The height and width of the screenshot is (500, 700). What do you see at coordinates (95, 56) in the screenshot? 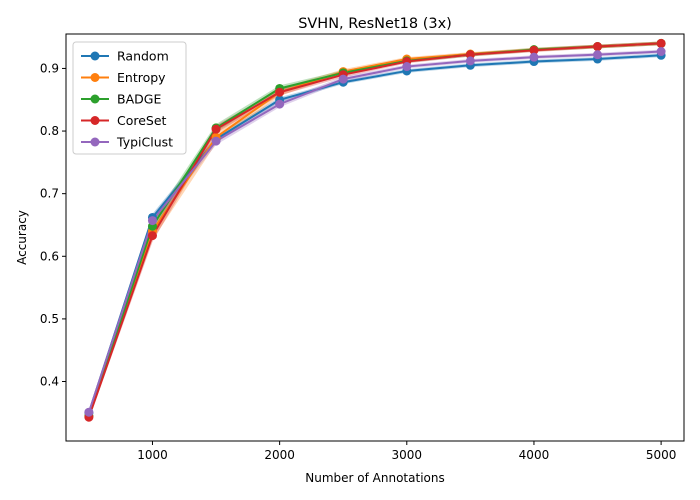
I see `legend-marker-random` at bounding box center [95, 56].